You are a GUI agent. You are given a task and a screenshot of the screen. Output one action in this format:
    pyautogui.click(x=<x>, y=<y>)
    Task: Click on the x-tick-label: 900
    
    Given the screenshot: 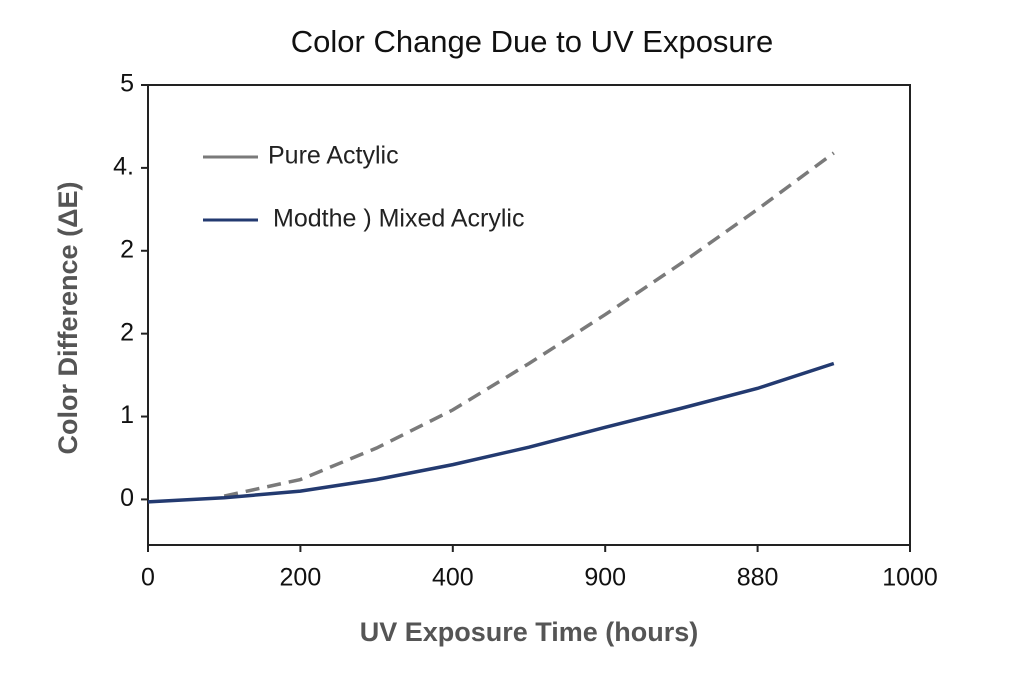 What is the action you would take?
    pyautogui.click(x=605, y=578)
    